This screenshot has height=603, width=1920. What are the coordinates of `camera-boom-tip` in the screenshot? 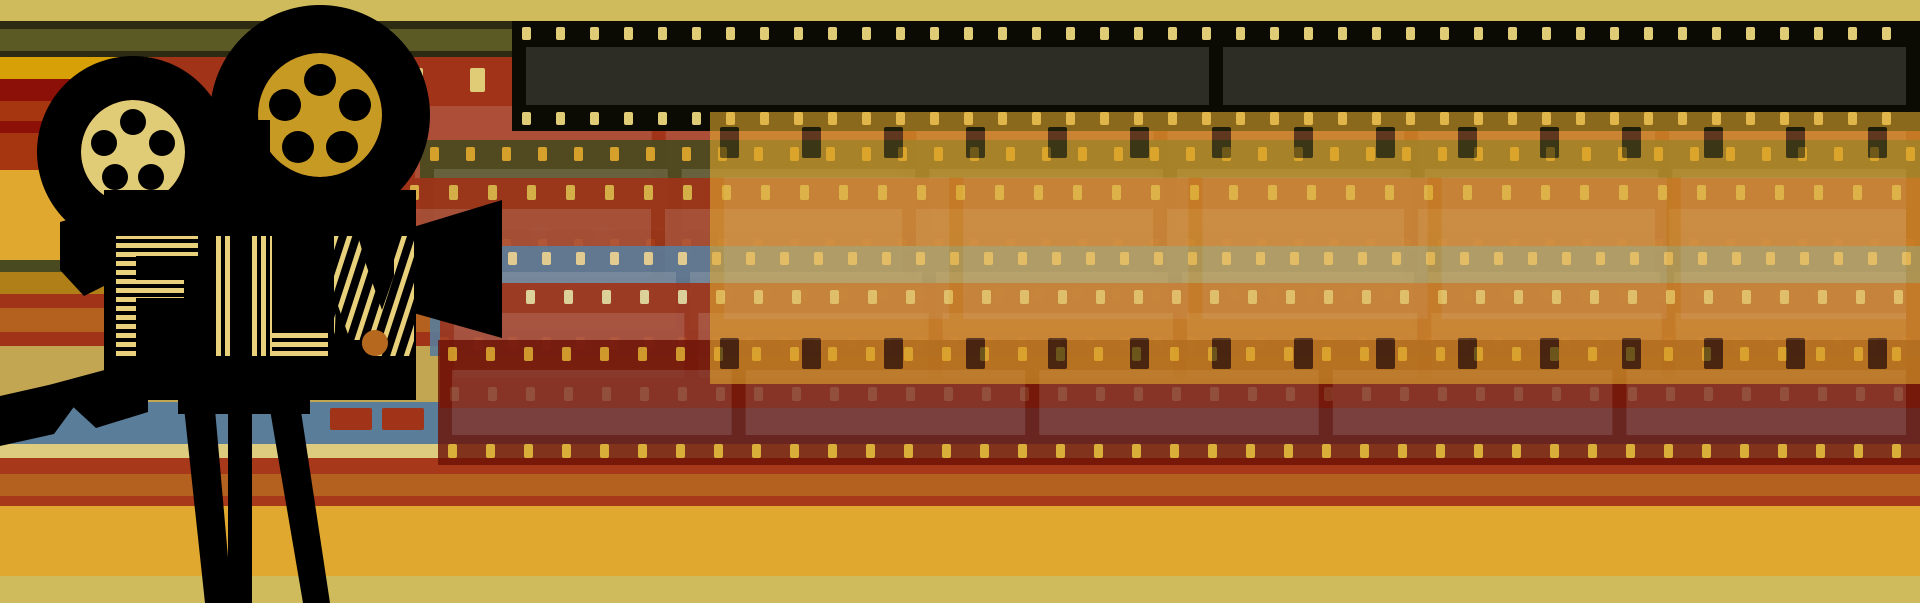 It's located at (38, 414).